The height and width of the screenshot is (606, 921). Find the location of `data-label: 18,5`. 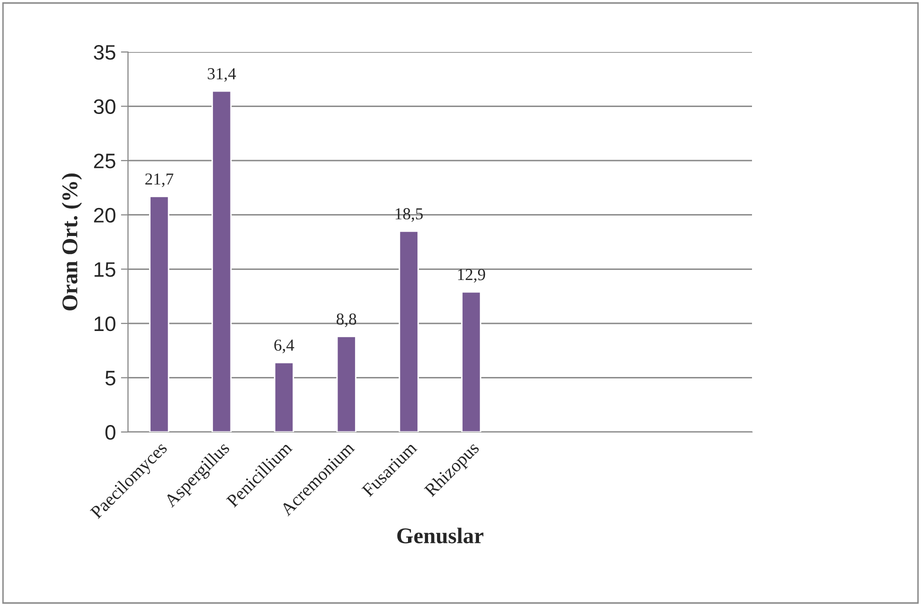

data-label: 18,5 is located at coordinates (409, 215).